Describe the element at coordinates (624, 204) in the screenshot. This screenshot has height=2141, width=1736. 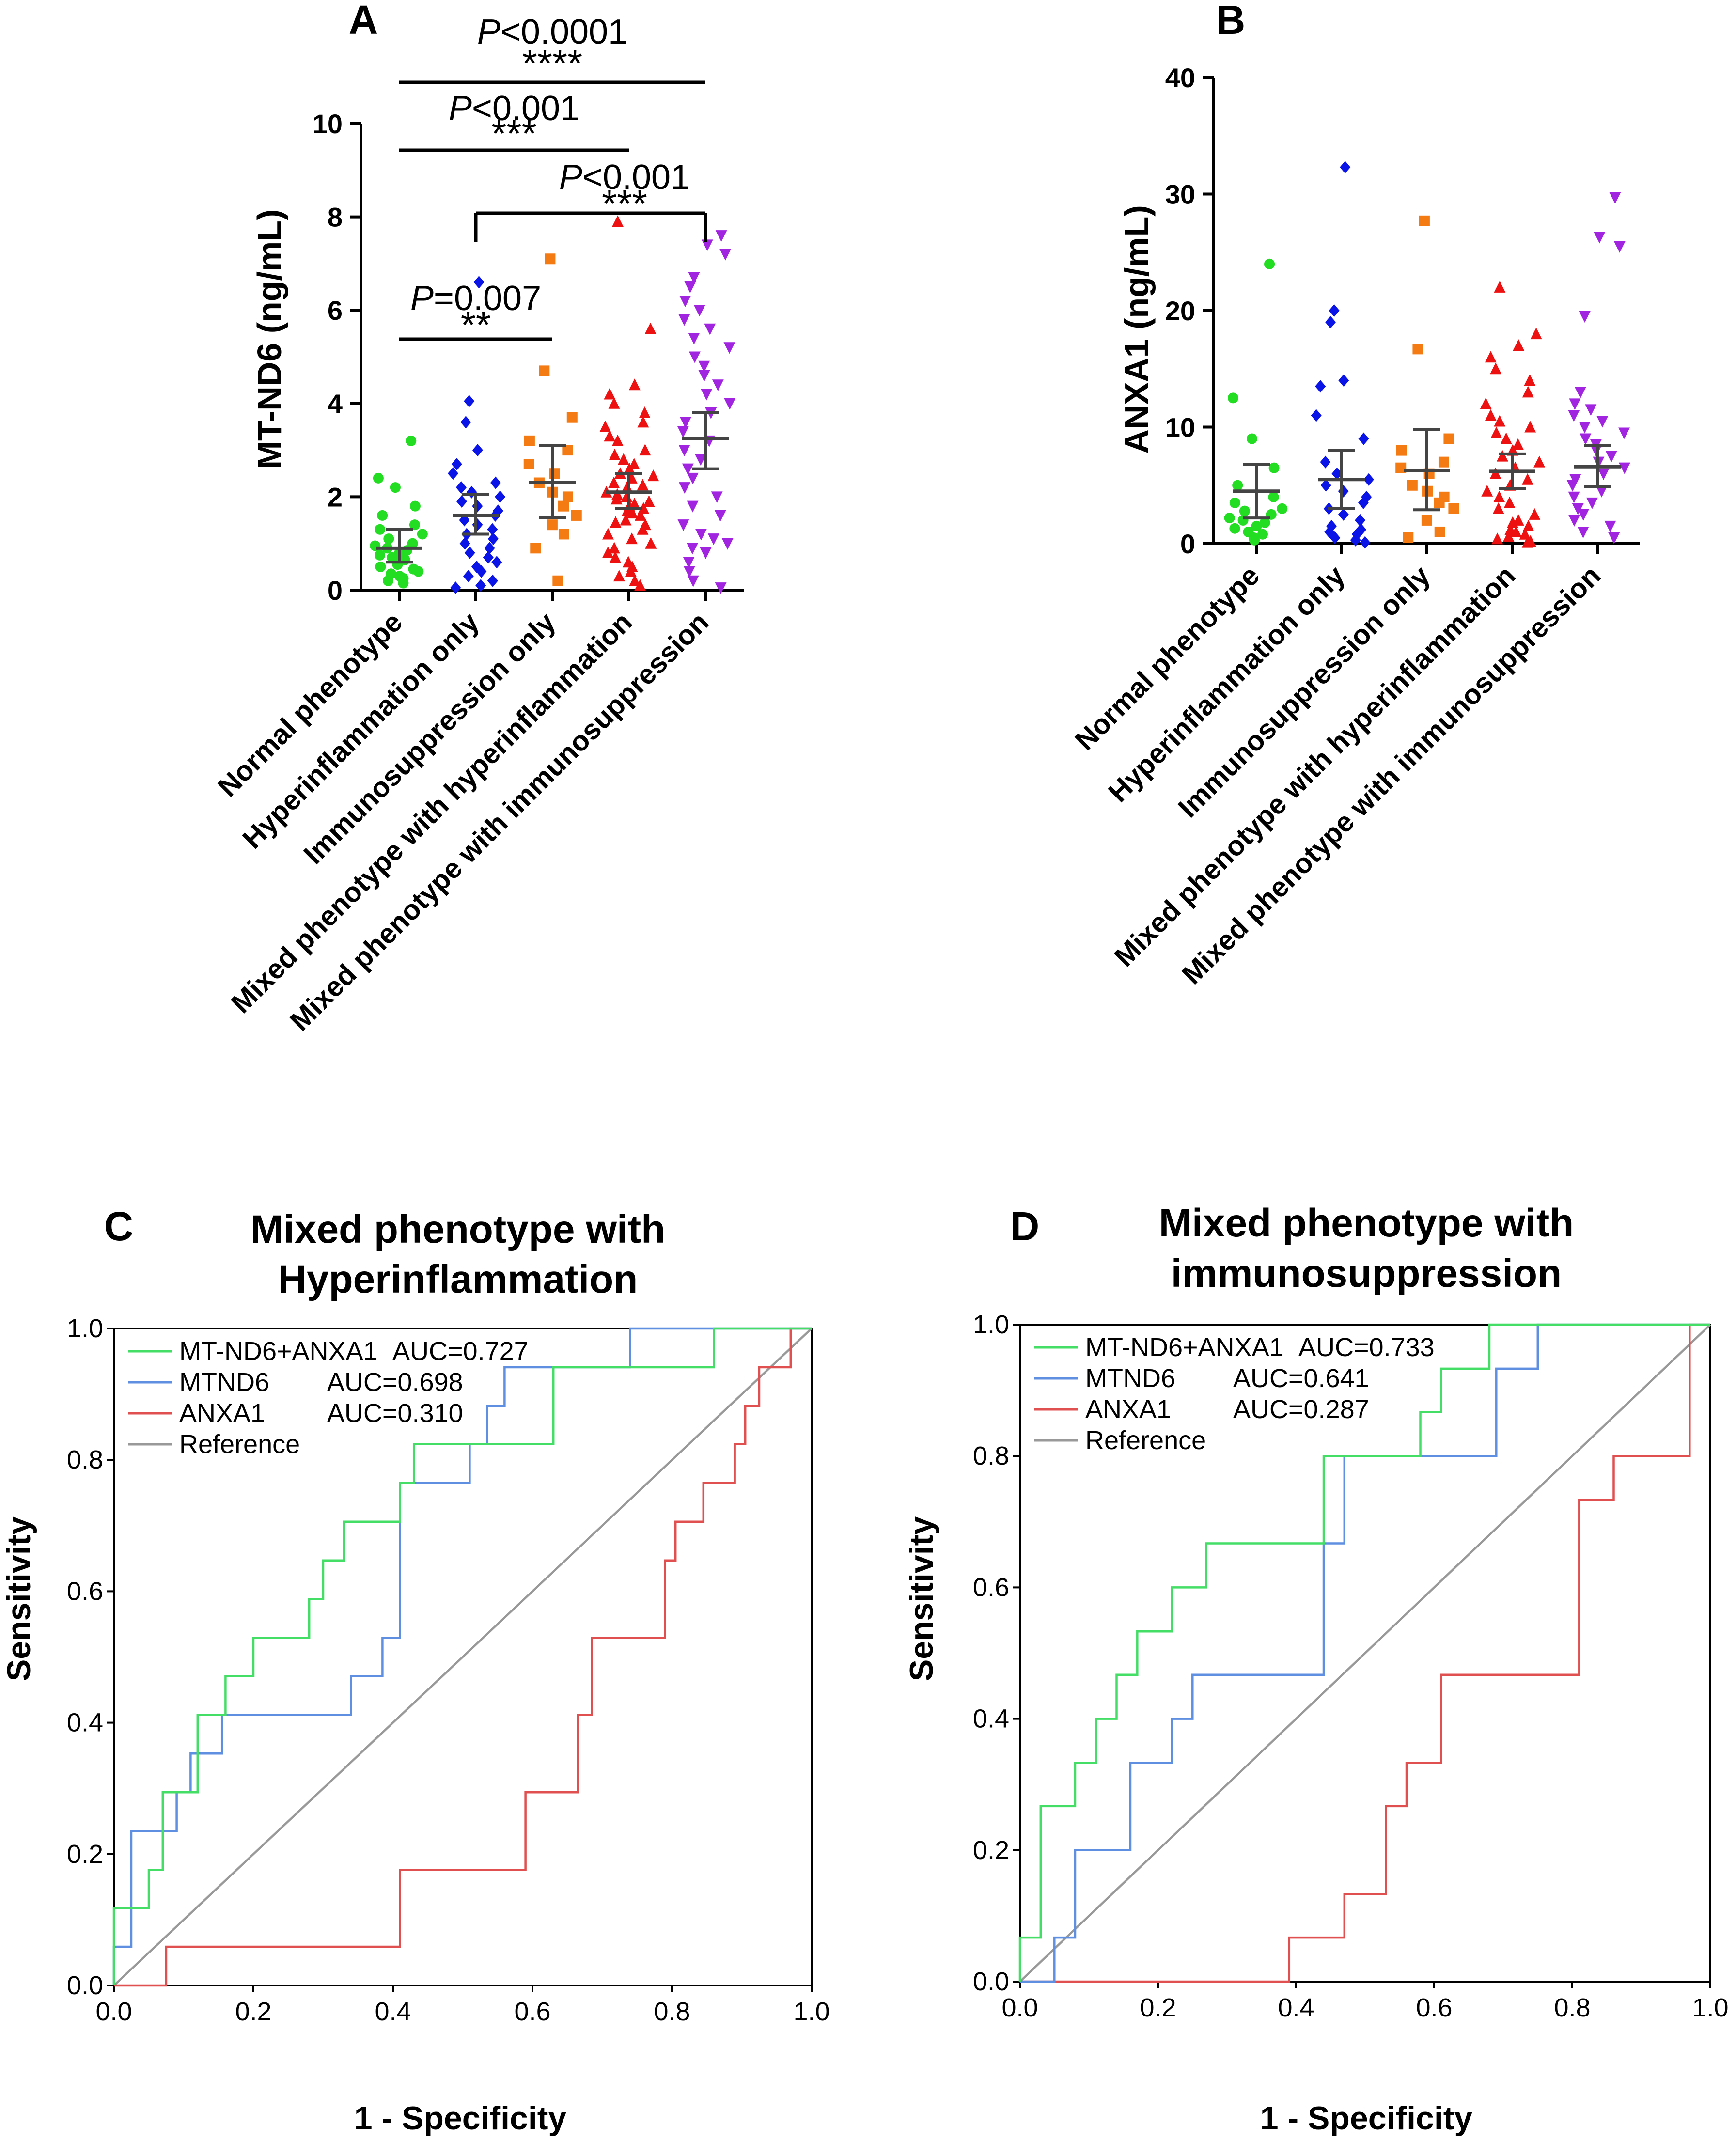
I see `panel-a-comparison-3-stars: ***` at that location.